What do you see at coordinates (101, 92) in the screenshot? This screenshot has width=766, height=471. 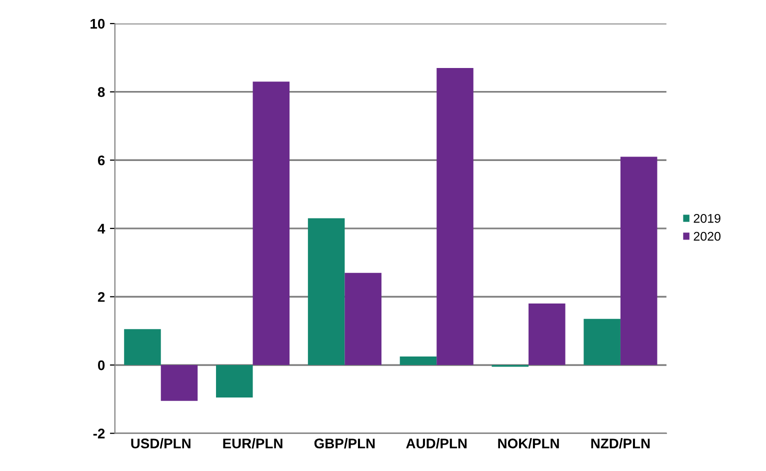 I see `y-tick-label: 8` at bounding box center [101, 92].